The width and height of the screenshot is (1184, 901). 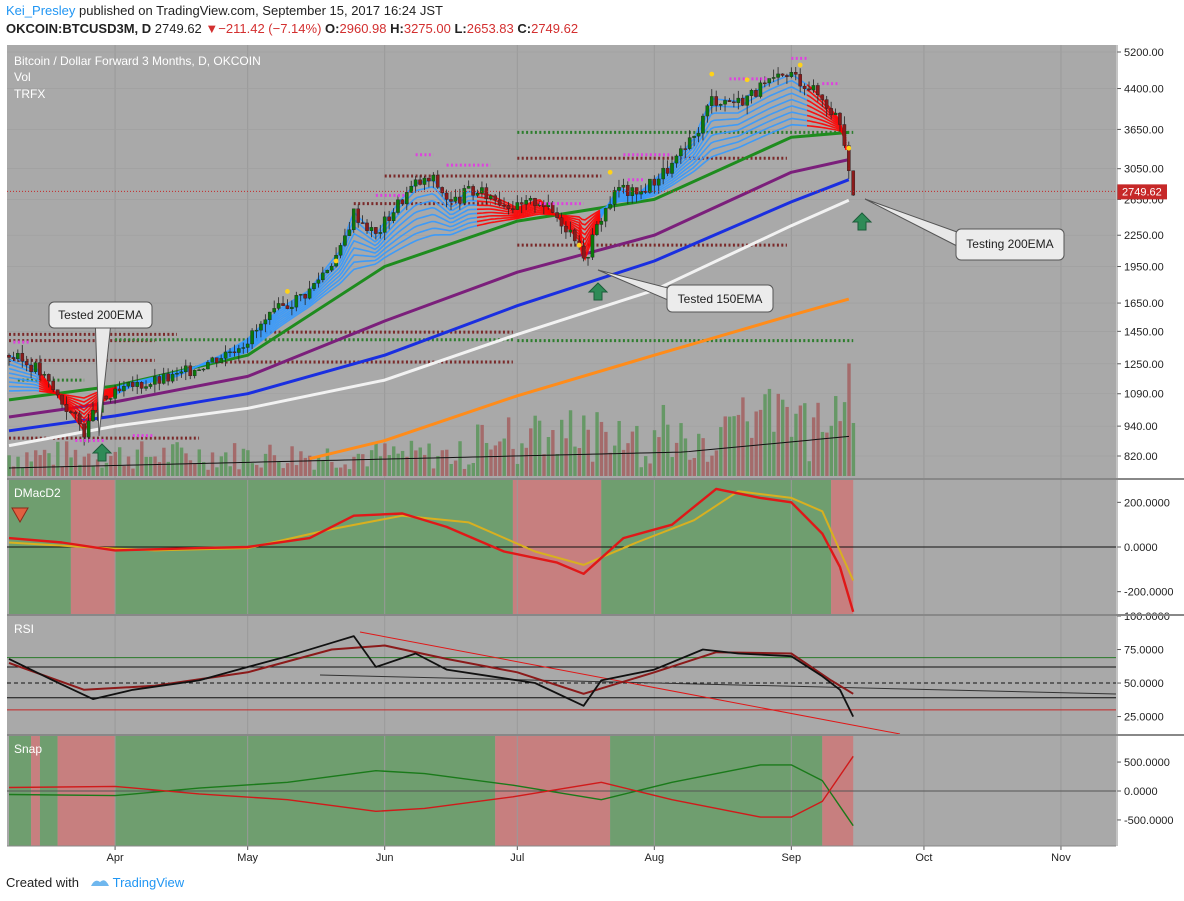 I want to click on price-tick-label: 1450.00, so click(x=1144, y=332).